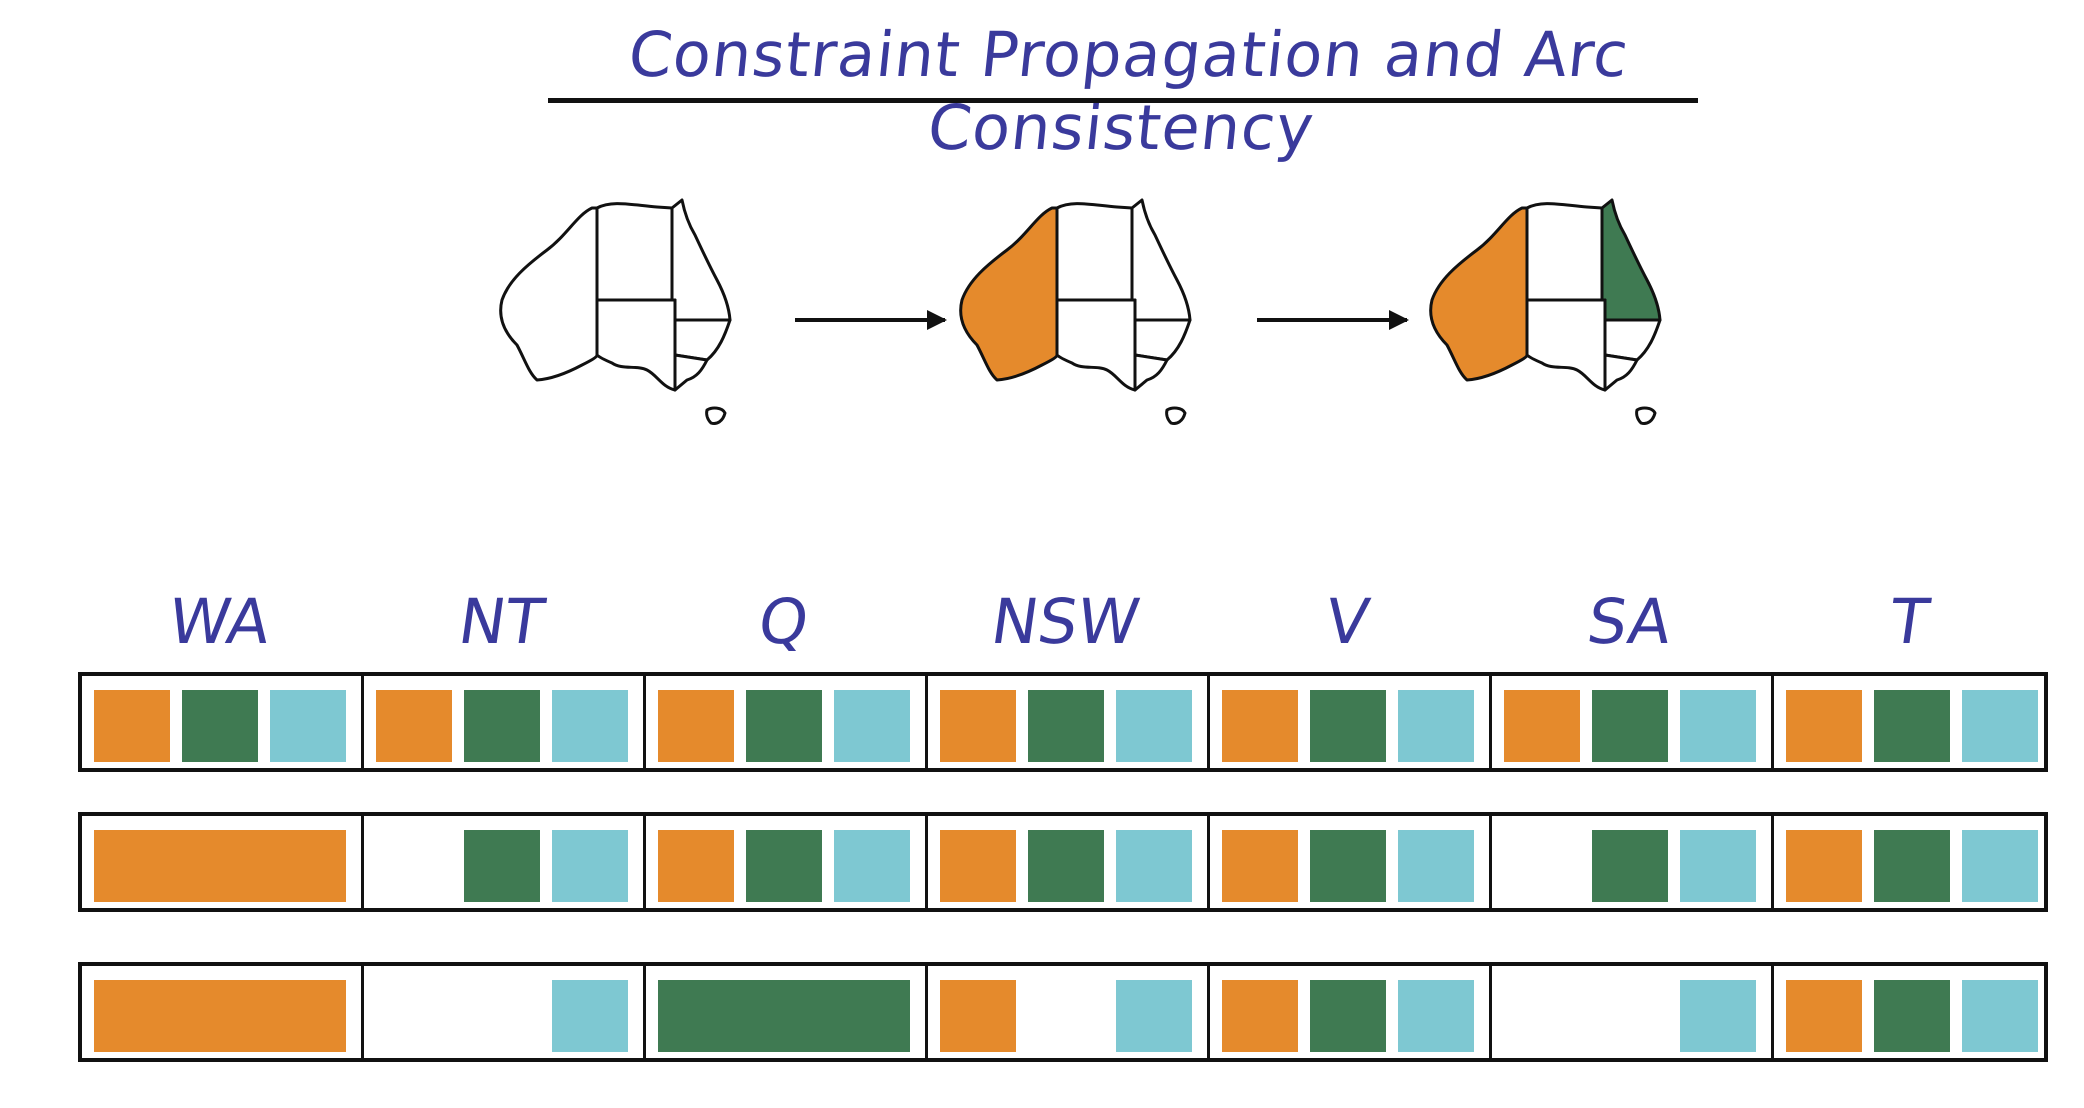 Image resolution: width=2084 pixels, height=1108 pixels. Describe the element at coordinates (219, 621) in the screenshot. I see `column-header-wa: WA` at that location.